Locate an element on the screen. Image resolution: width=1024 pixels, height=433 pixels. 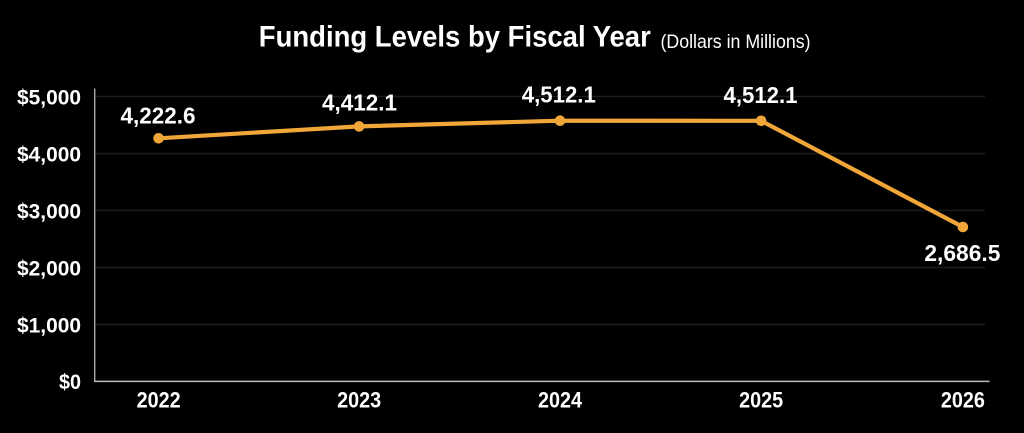
svg-text: 2026 is located at coordinates (963, 400).